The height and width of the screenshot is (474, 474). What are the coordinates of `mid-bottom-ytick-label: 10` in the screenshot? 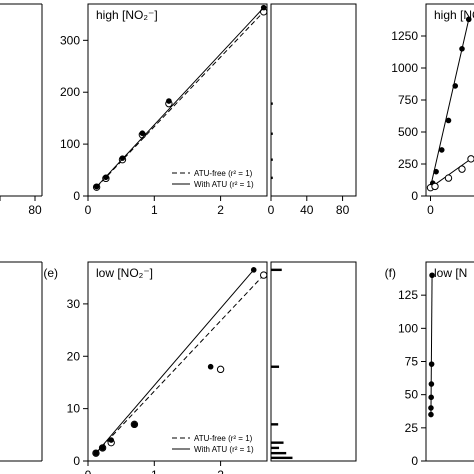 It's located at (74, 409).